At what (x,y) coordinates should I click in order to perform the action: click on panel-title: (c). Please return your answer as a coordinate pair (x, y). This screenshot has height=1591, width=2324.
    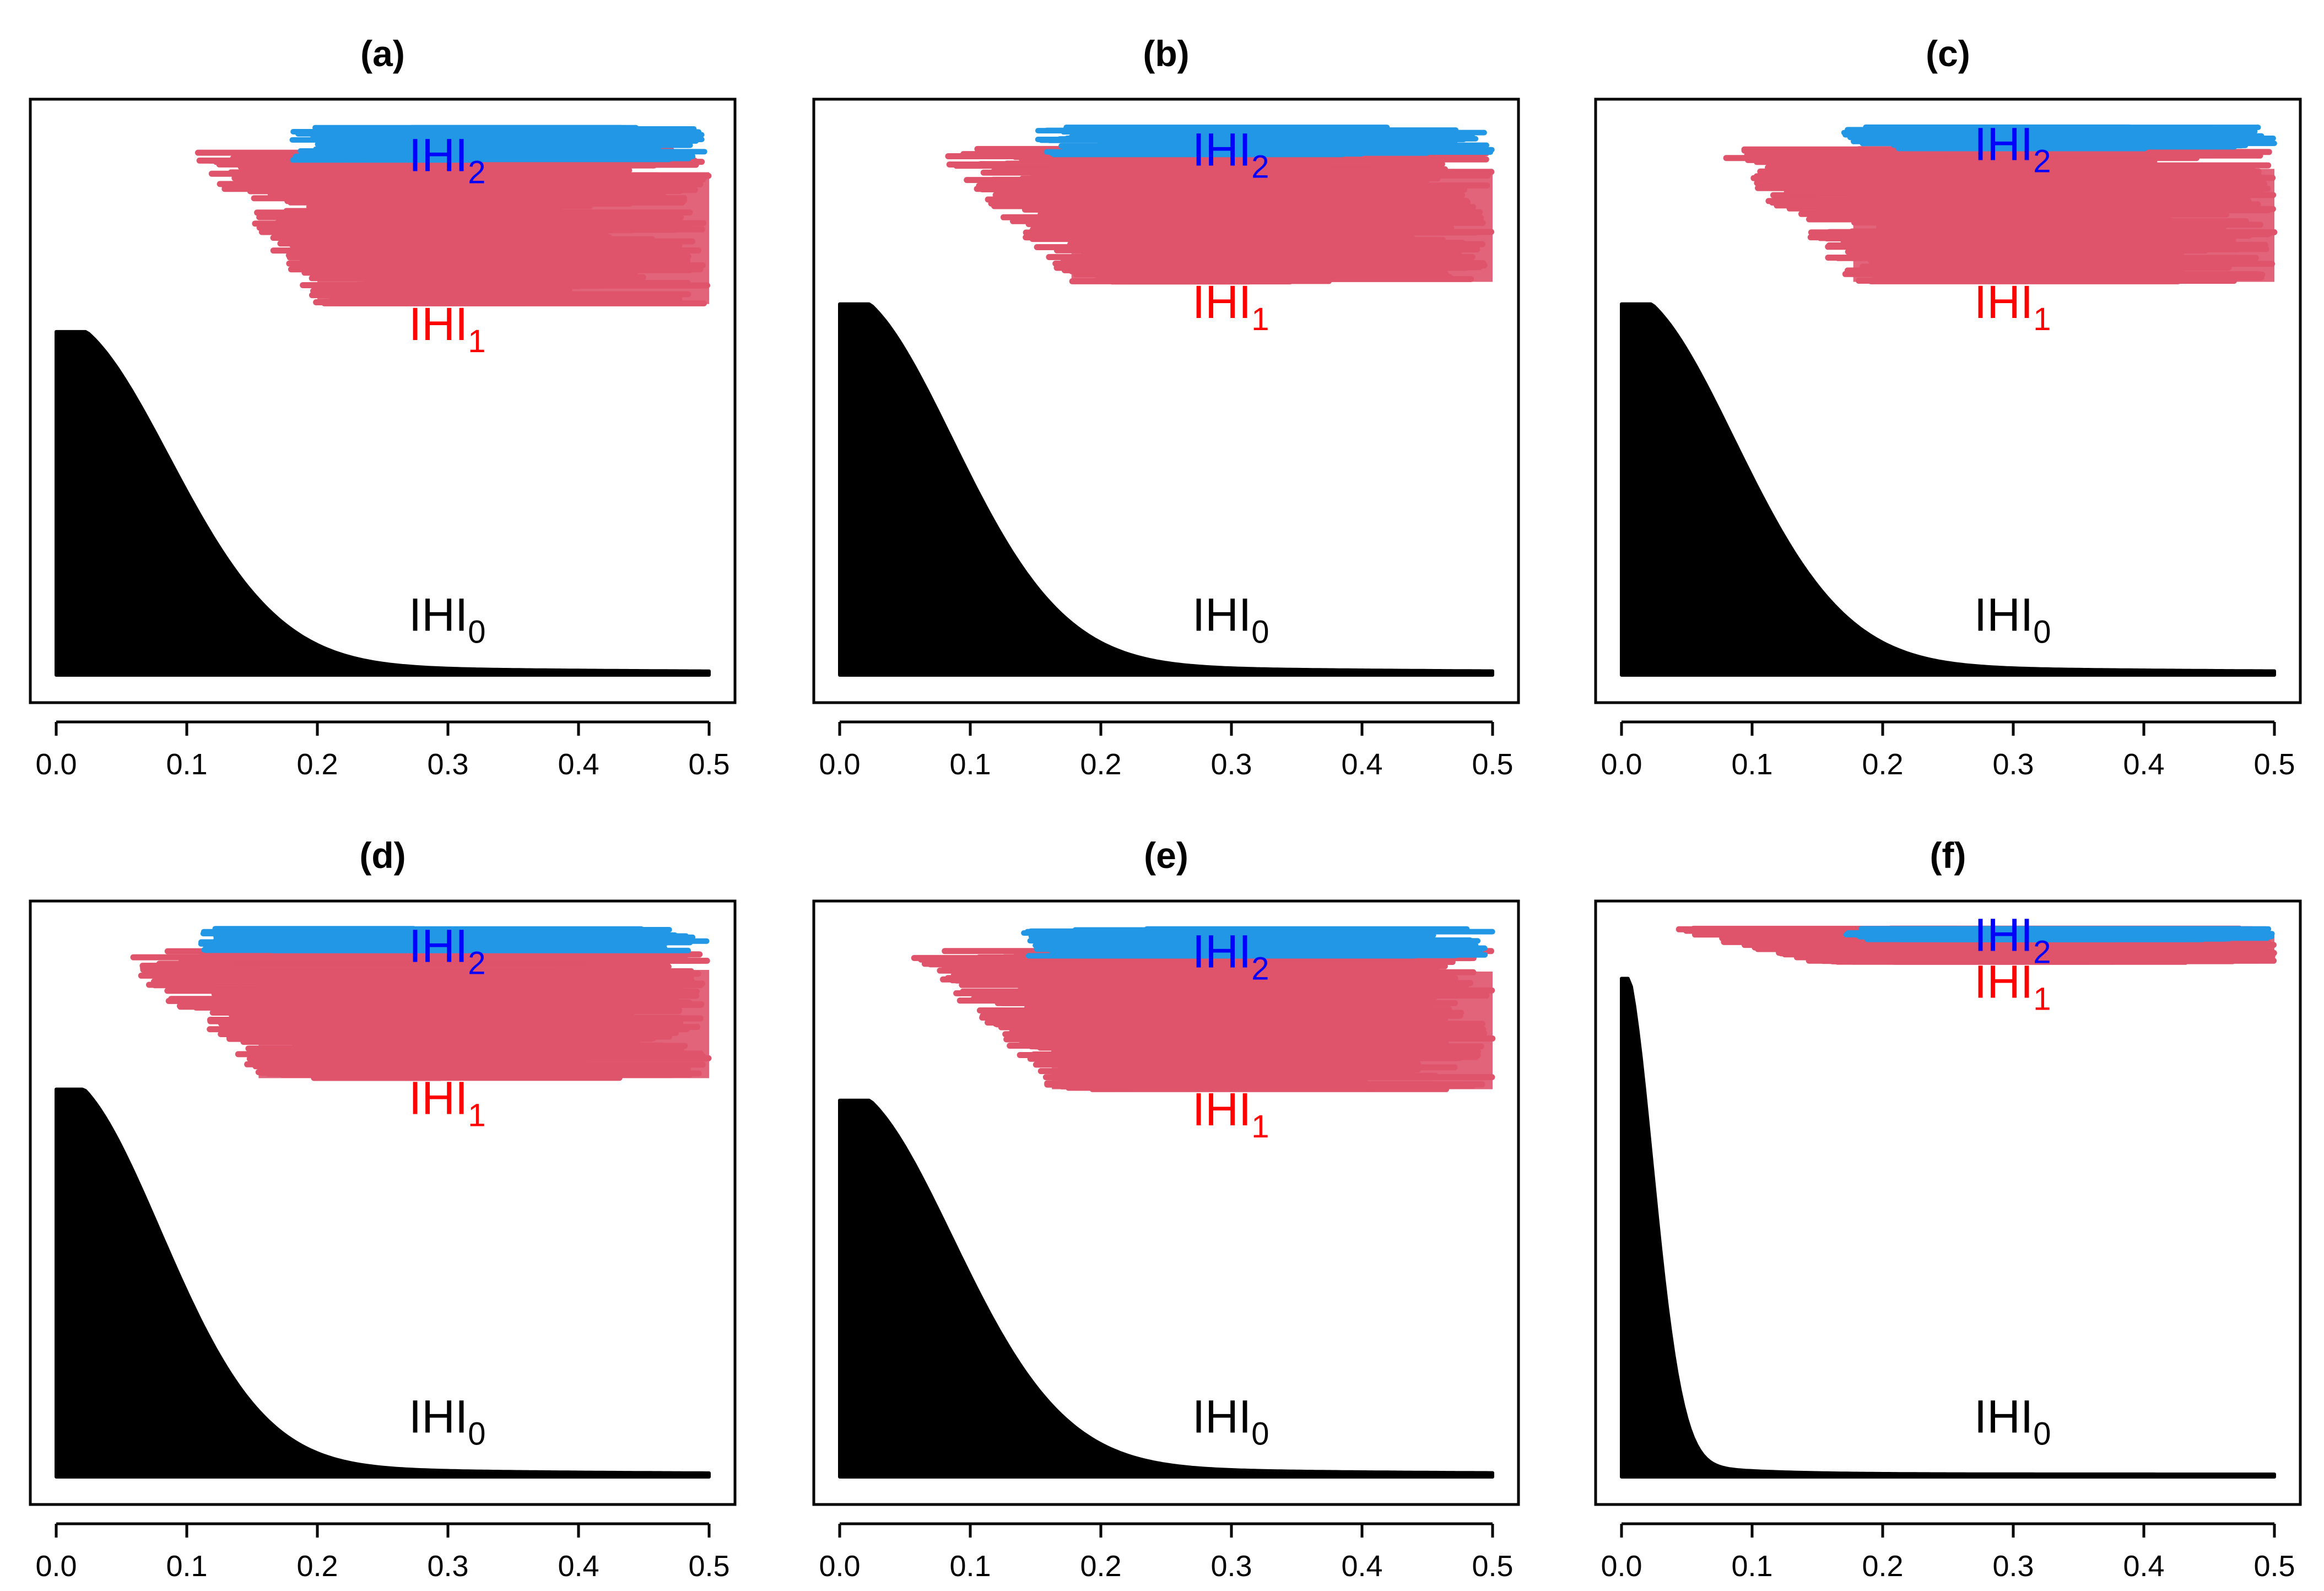
    Looking at the image, I should click on (1948, 53).